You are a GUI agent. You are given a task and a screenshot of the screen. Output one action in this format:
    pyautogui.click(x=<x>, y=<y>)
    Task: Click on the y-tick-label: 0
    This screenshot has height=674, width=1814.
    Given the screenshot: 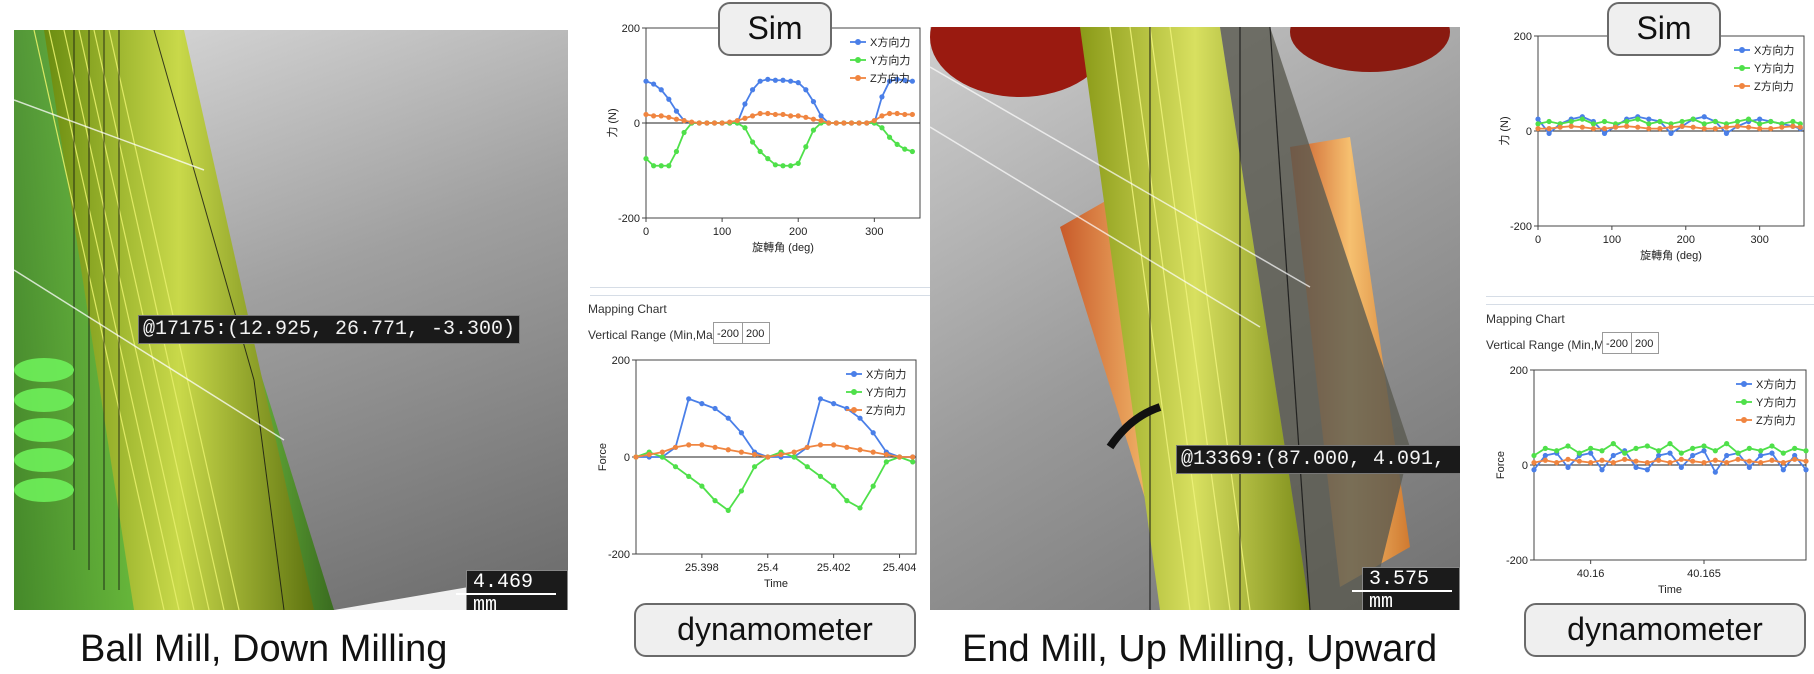 What is the action you would take?
    pyautogui.click(x=1529, y=132)
    